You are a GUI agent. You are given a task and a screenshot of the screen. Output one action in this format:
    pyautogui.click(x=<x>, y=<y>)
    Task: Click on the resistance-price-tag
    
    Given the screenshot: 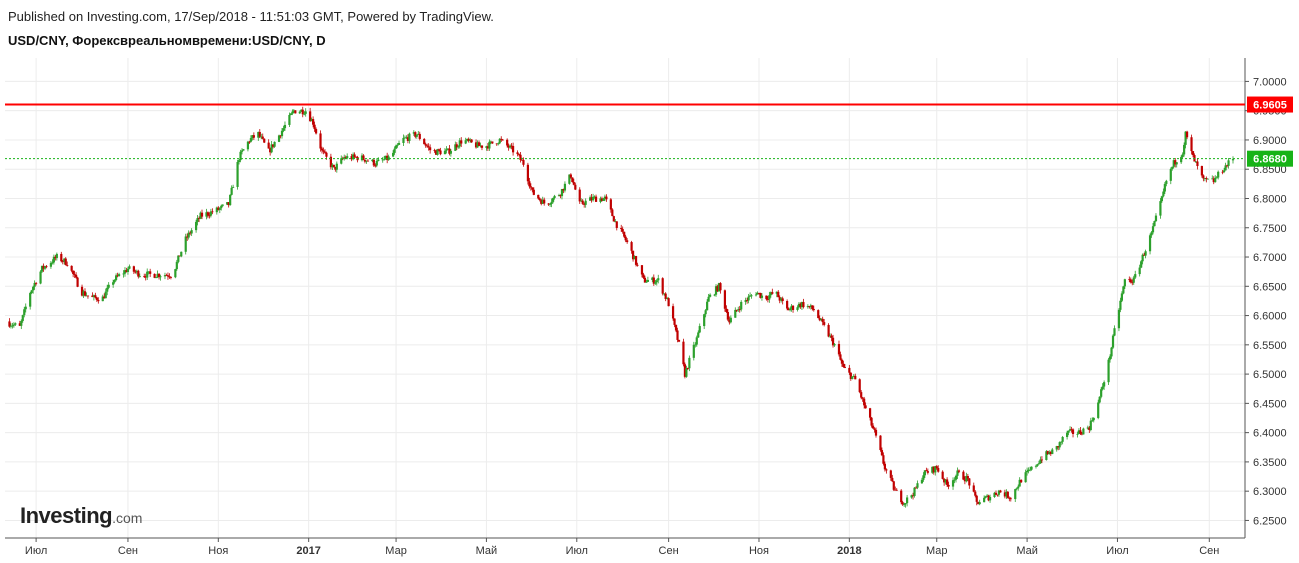 What is the action you would take?
    pyautogui.click(x=1270, y=104)
    